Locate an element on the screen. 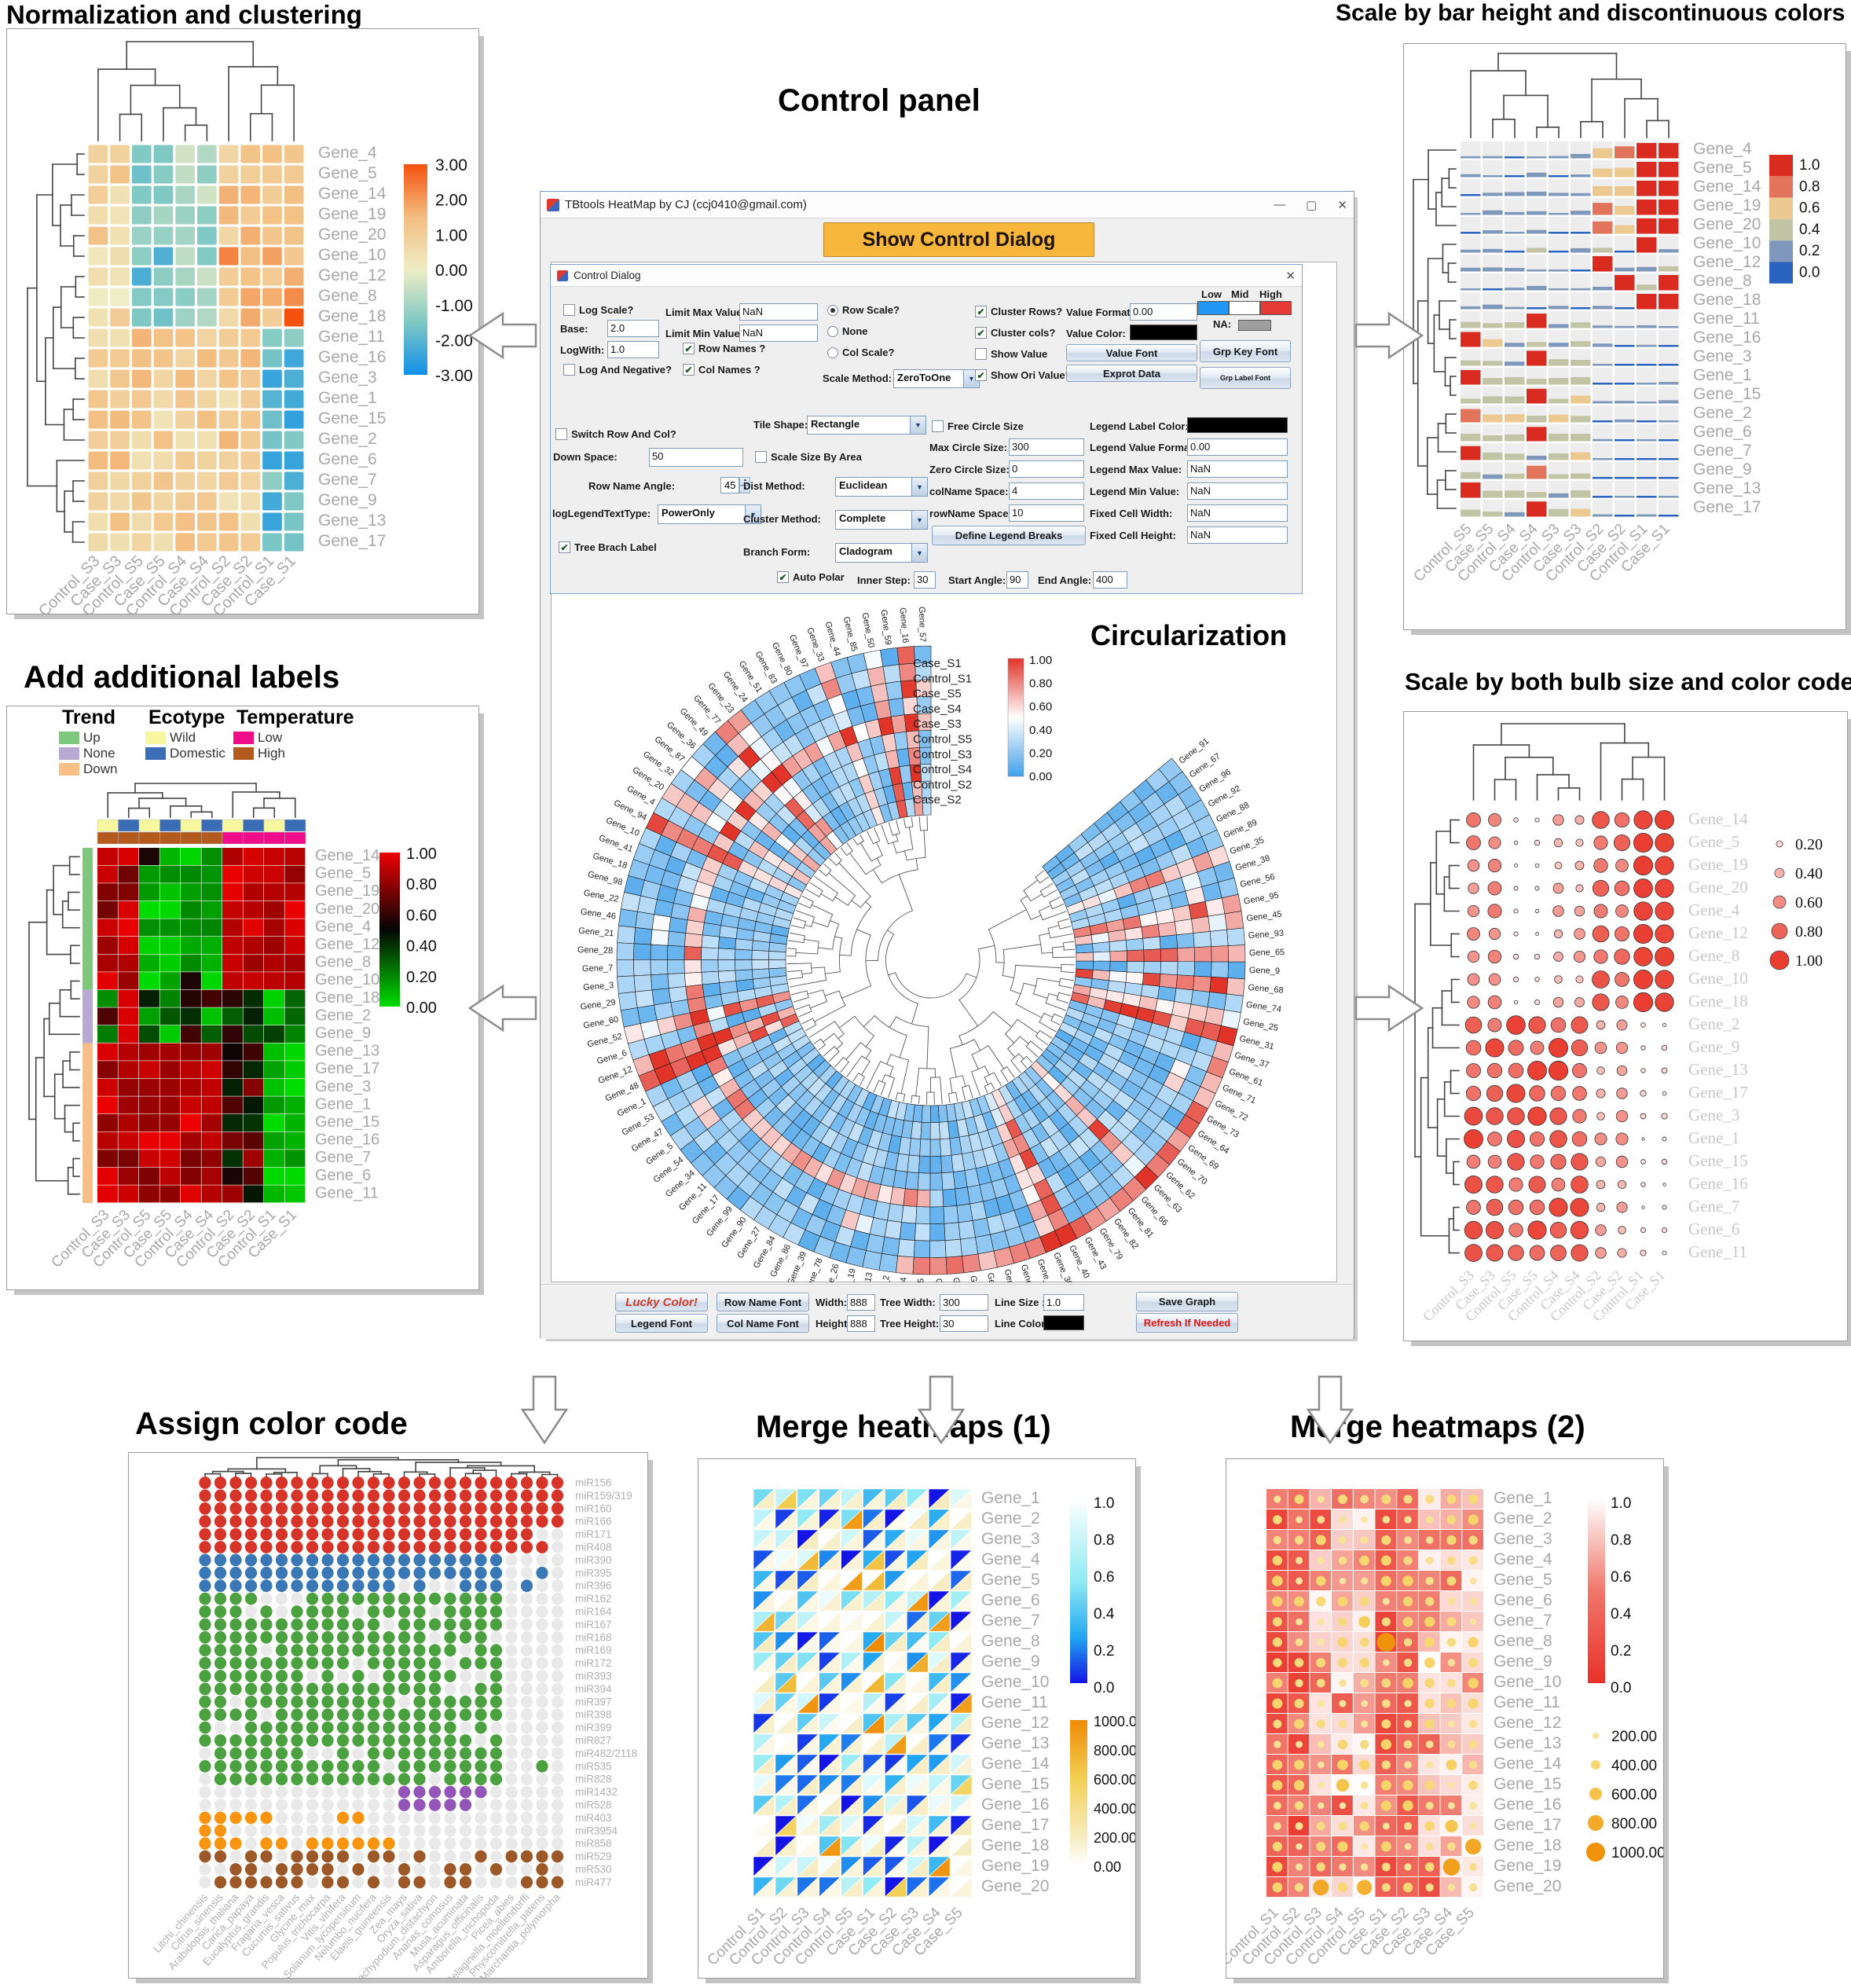 Image resolution: width=1851 pixels, height=1988 pixels. log-scale-checkbox: Log Scale? is located at coordinates (598, 310).